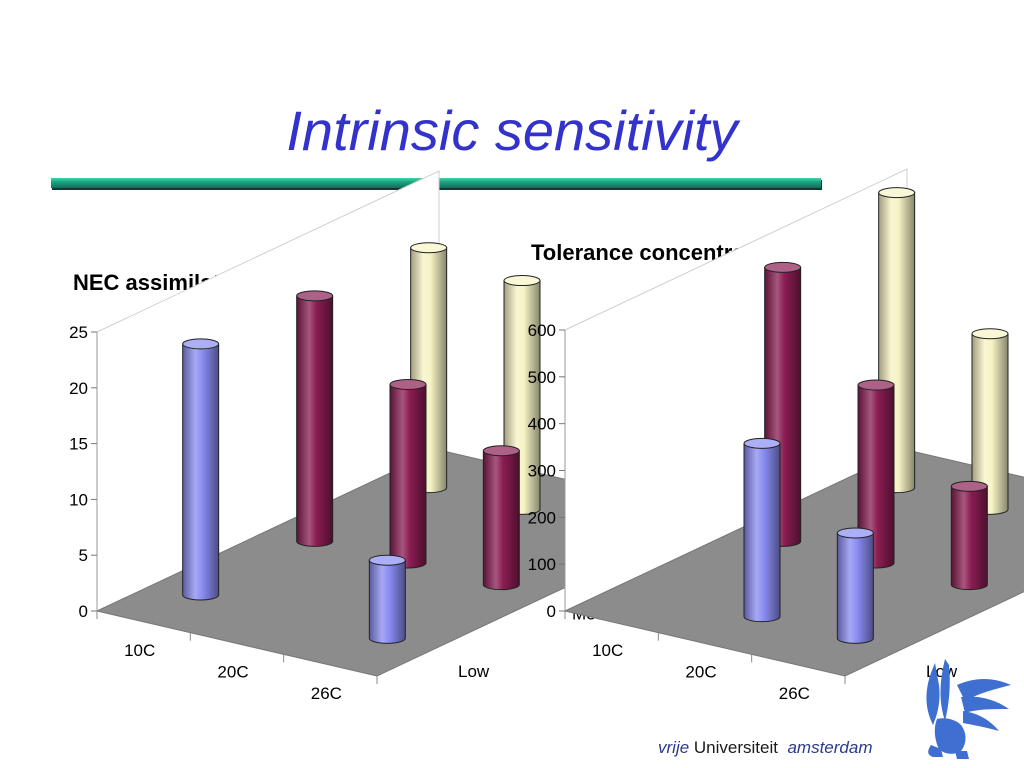  I want to click on university-wordmark: vrije Universiteit amsterdam, so click(765, 748).